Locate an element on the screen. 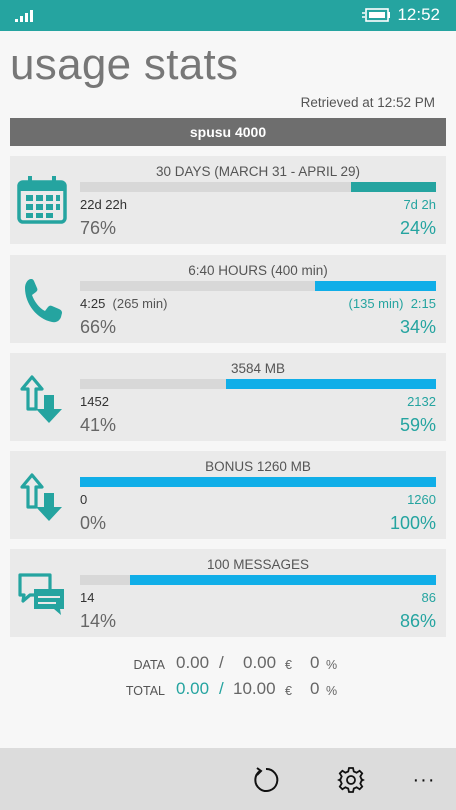 The image size is (456, 810). used-value: 0 is located at coordinates (83, 499).